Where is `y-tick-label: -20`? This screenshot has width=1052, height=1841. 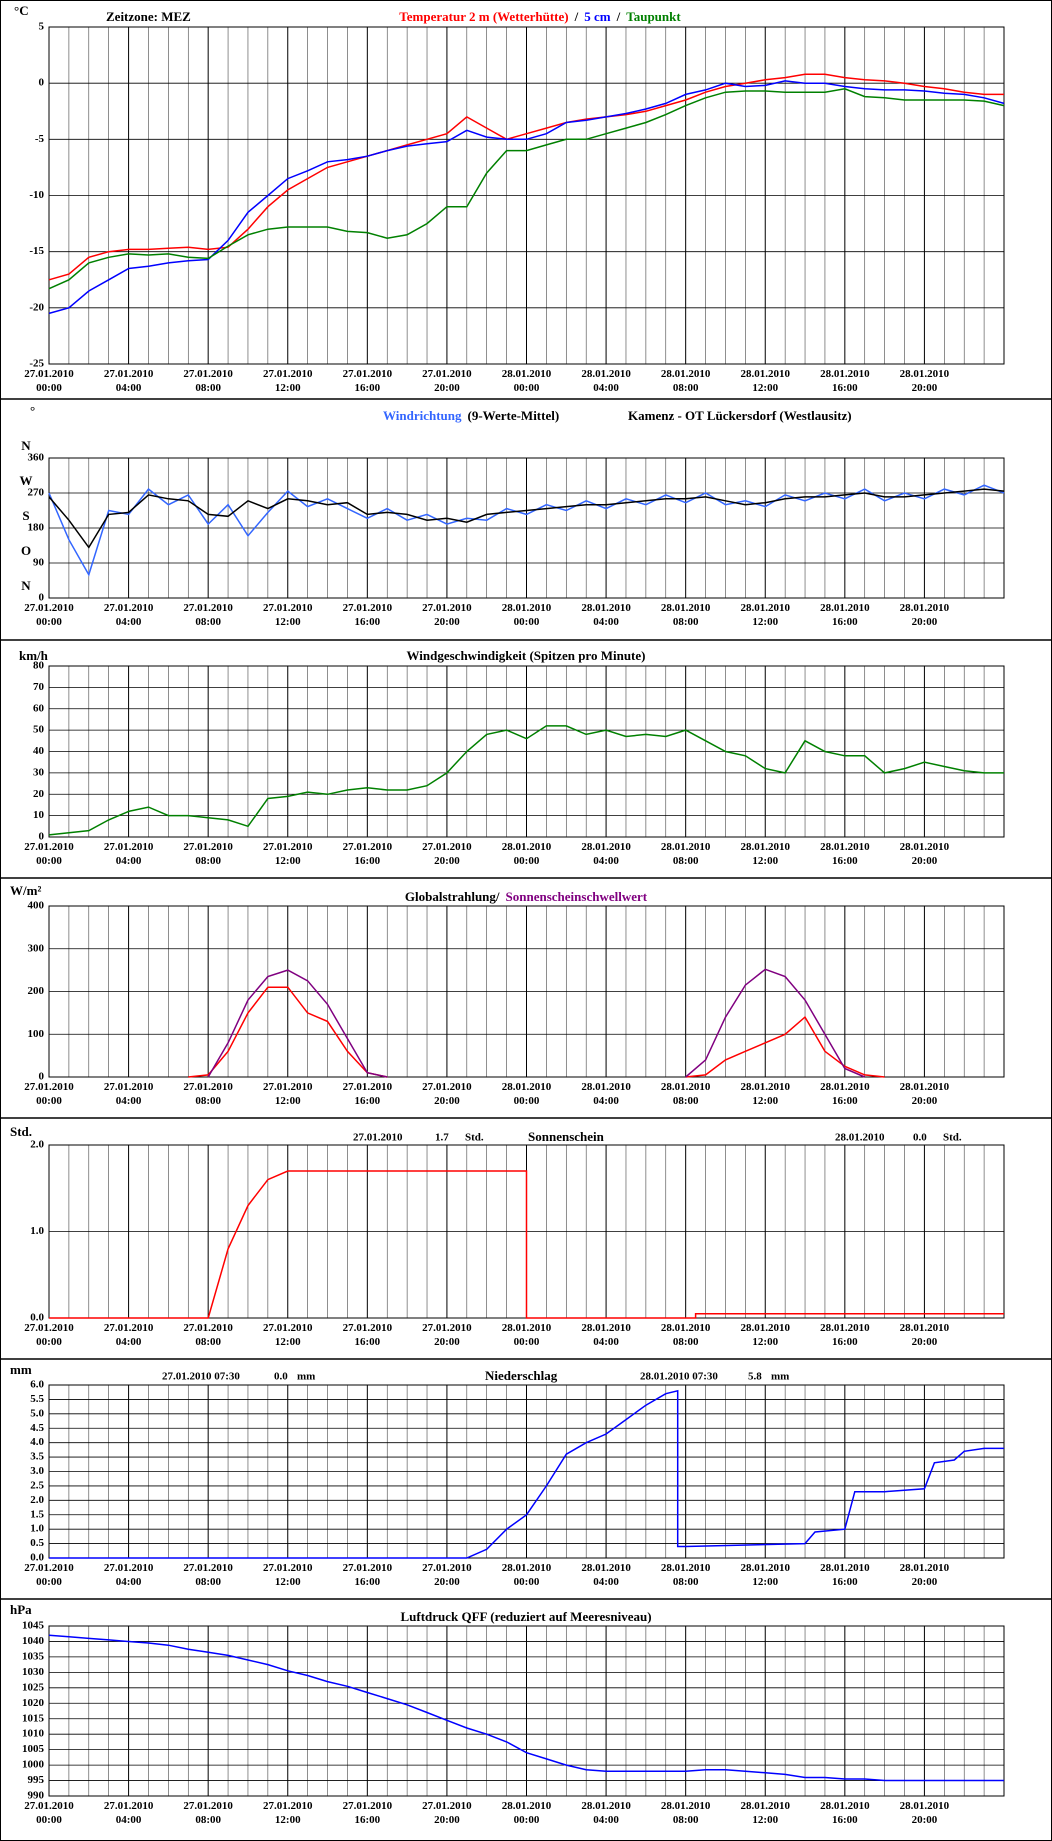 y-tick-label: -20 is located at coordinates (36, 307).